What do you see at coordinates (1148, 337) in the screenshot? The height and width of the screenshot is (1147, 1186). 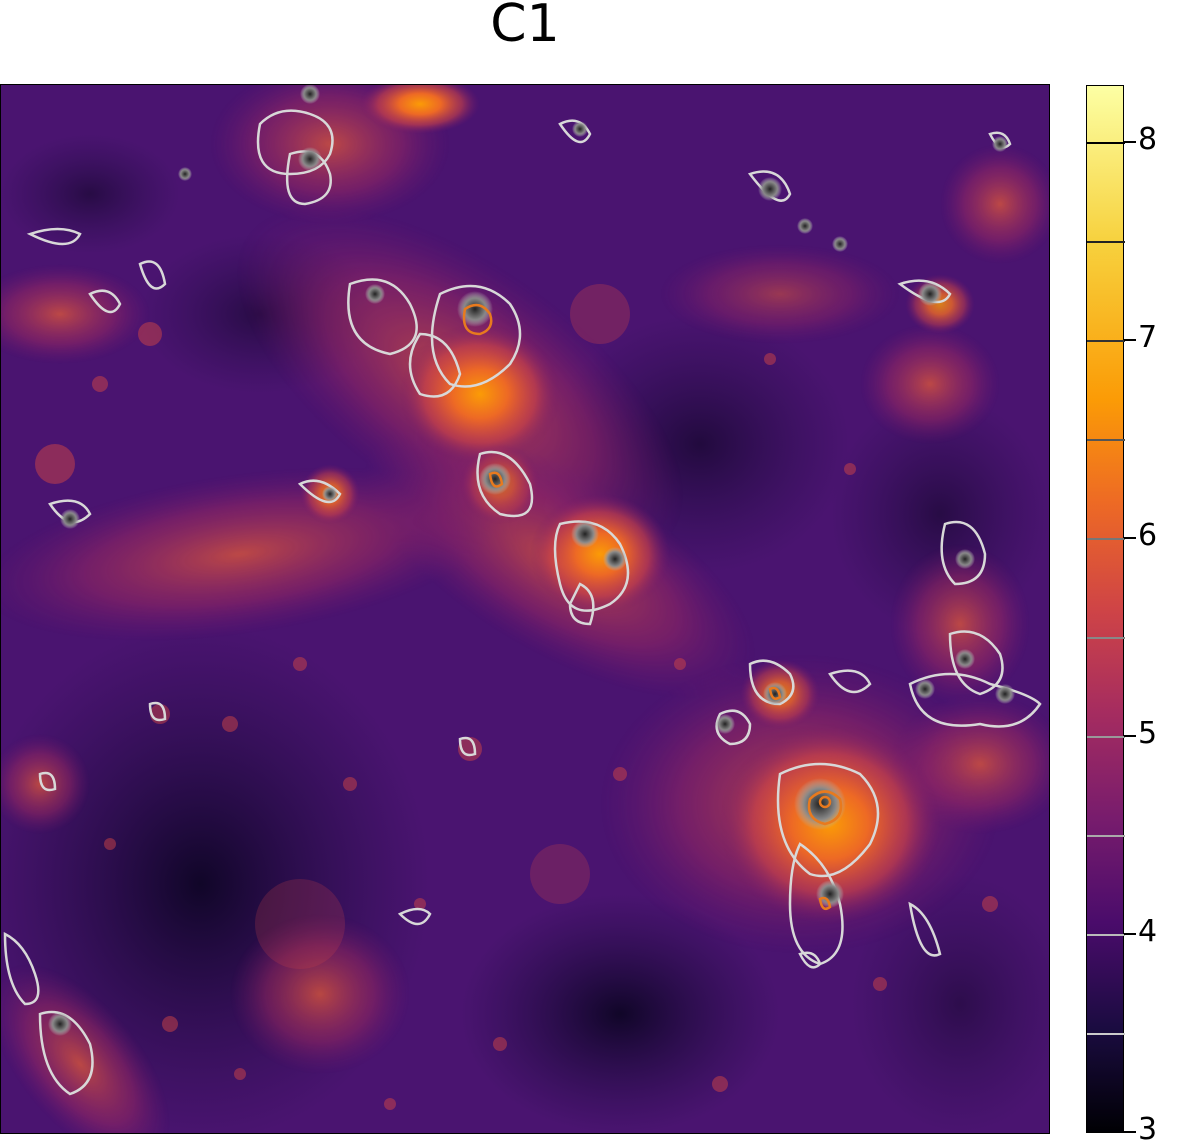 I see `colorbar-tick-label: 7` at bounding box center [1148, 337].